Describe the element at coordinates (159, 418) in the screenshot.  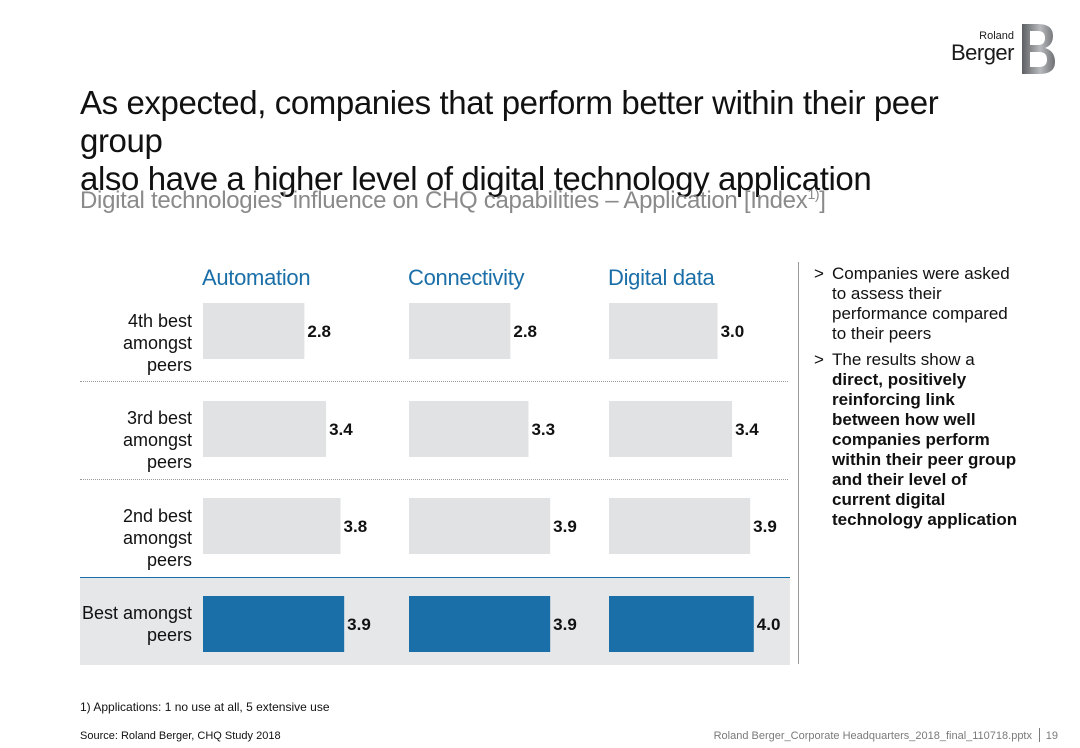
I see `row-label-line: 3rd best` at that location.